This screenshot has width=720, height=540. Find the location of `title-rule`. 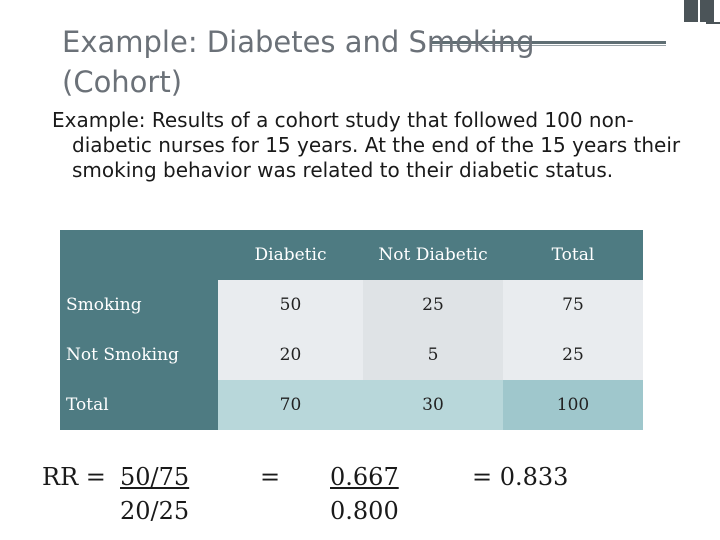

title-rule is located at coordinates (548, 42).